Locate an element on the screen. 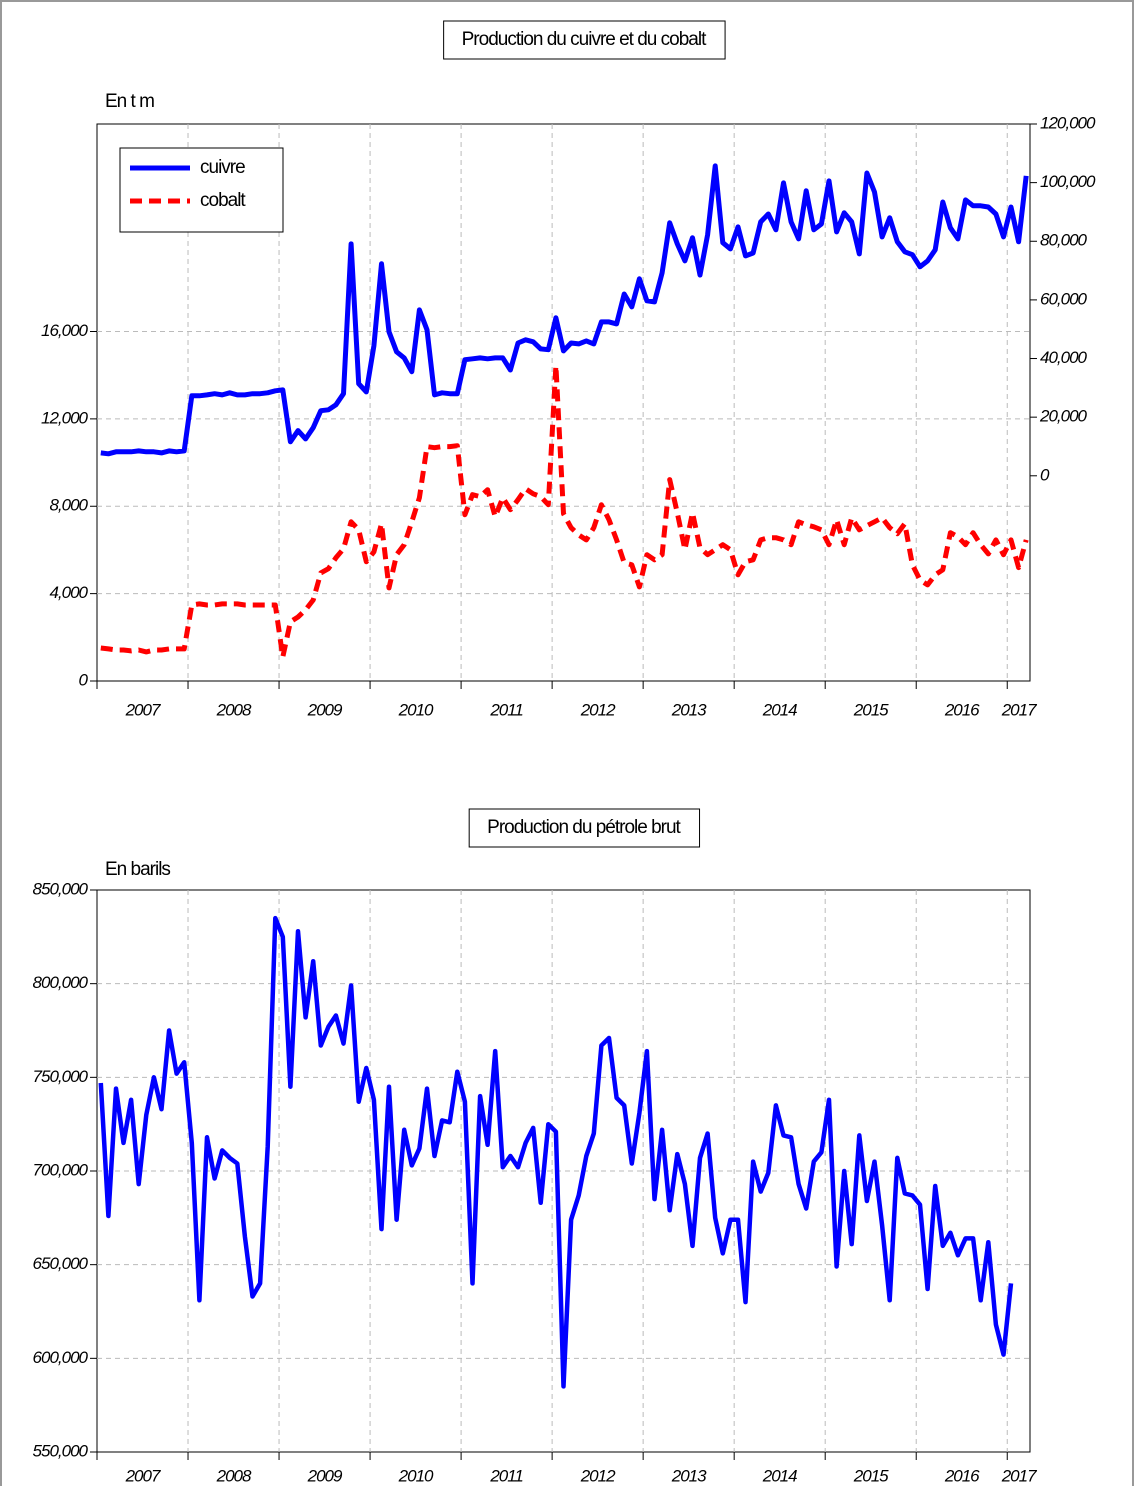 The height and width of the screenshot is (1486, 1134). y-tick-label: 550,000 is located at coordinates (61, 1450).